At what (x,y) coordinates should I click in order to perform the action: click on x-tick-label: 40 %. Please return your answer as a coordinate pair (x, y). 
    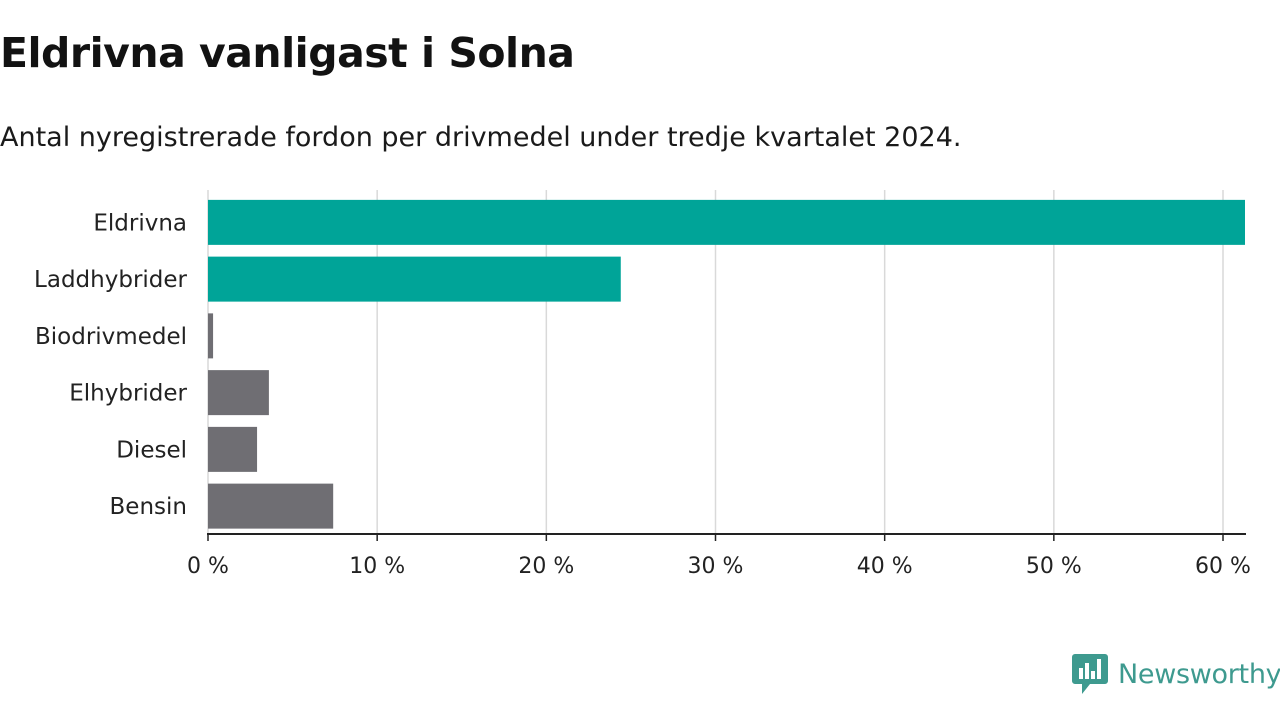
    Looking at the image, I should click on (885, 566).